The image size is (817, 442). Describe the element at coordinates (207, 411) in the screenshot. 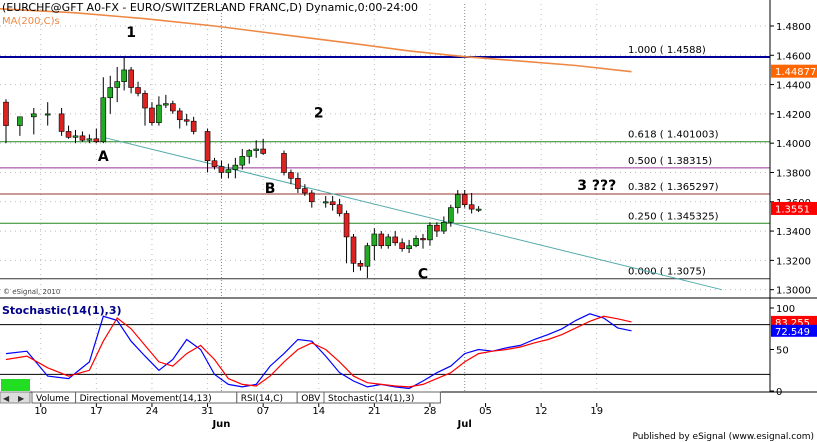

I see `x-tick-label-3: 31` at that location.